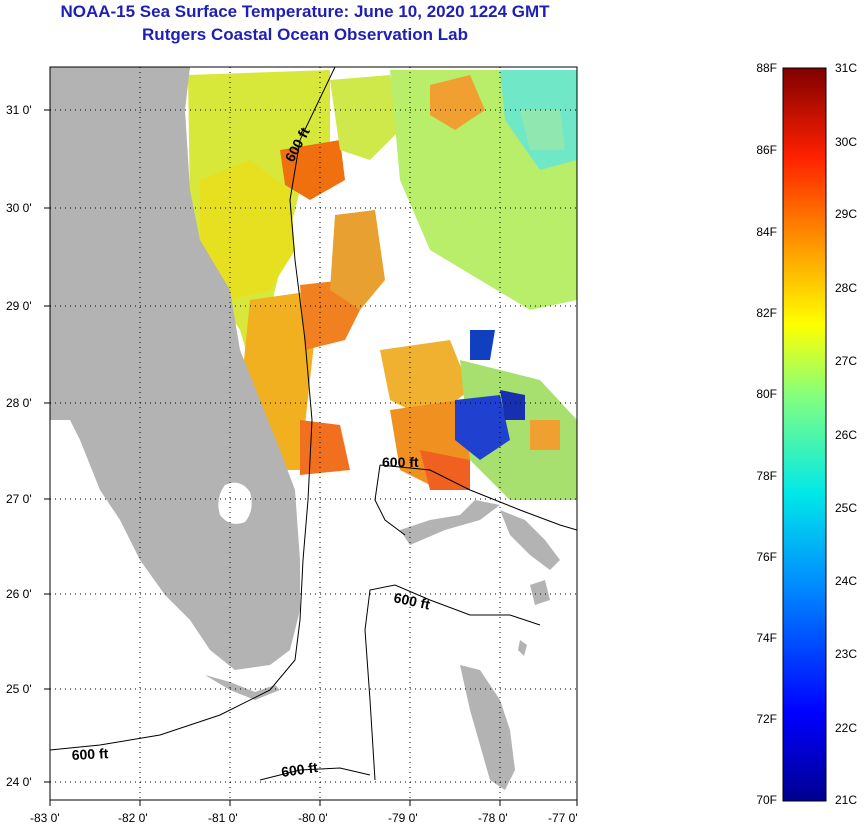 This screenshot has height=832, width=864. What do you see at coordinates (19, 689) in the screenshot?
I see `lat-label: 25 0'` at bounding box center [19, 689].